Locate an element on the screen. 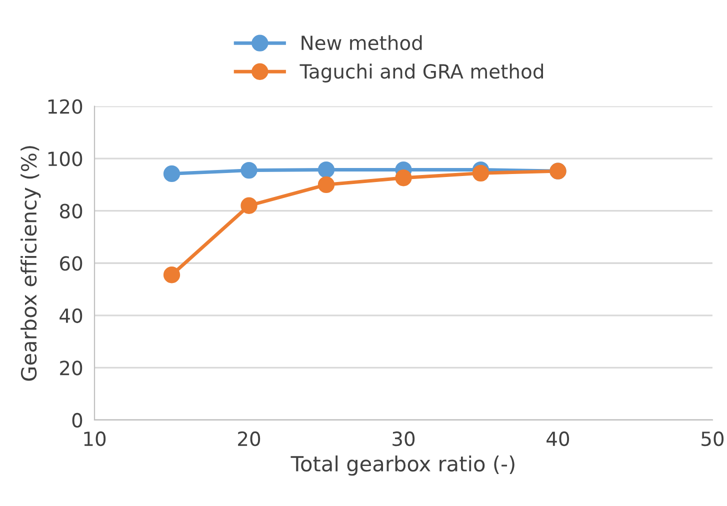 The width and height of the screenshot is (727, 506). y-axis-title: Gearbox efficiency (%) is located at coordinates (30, 263).